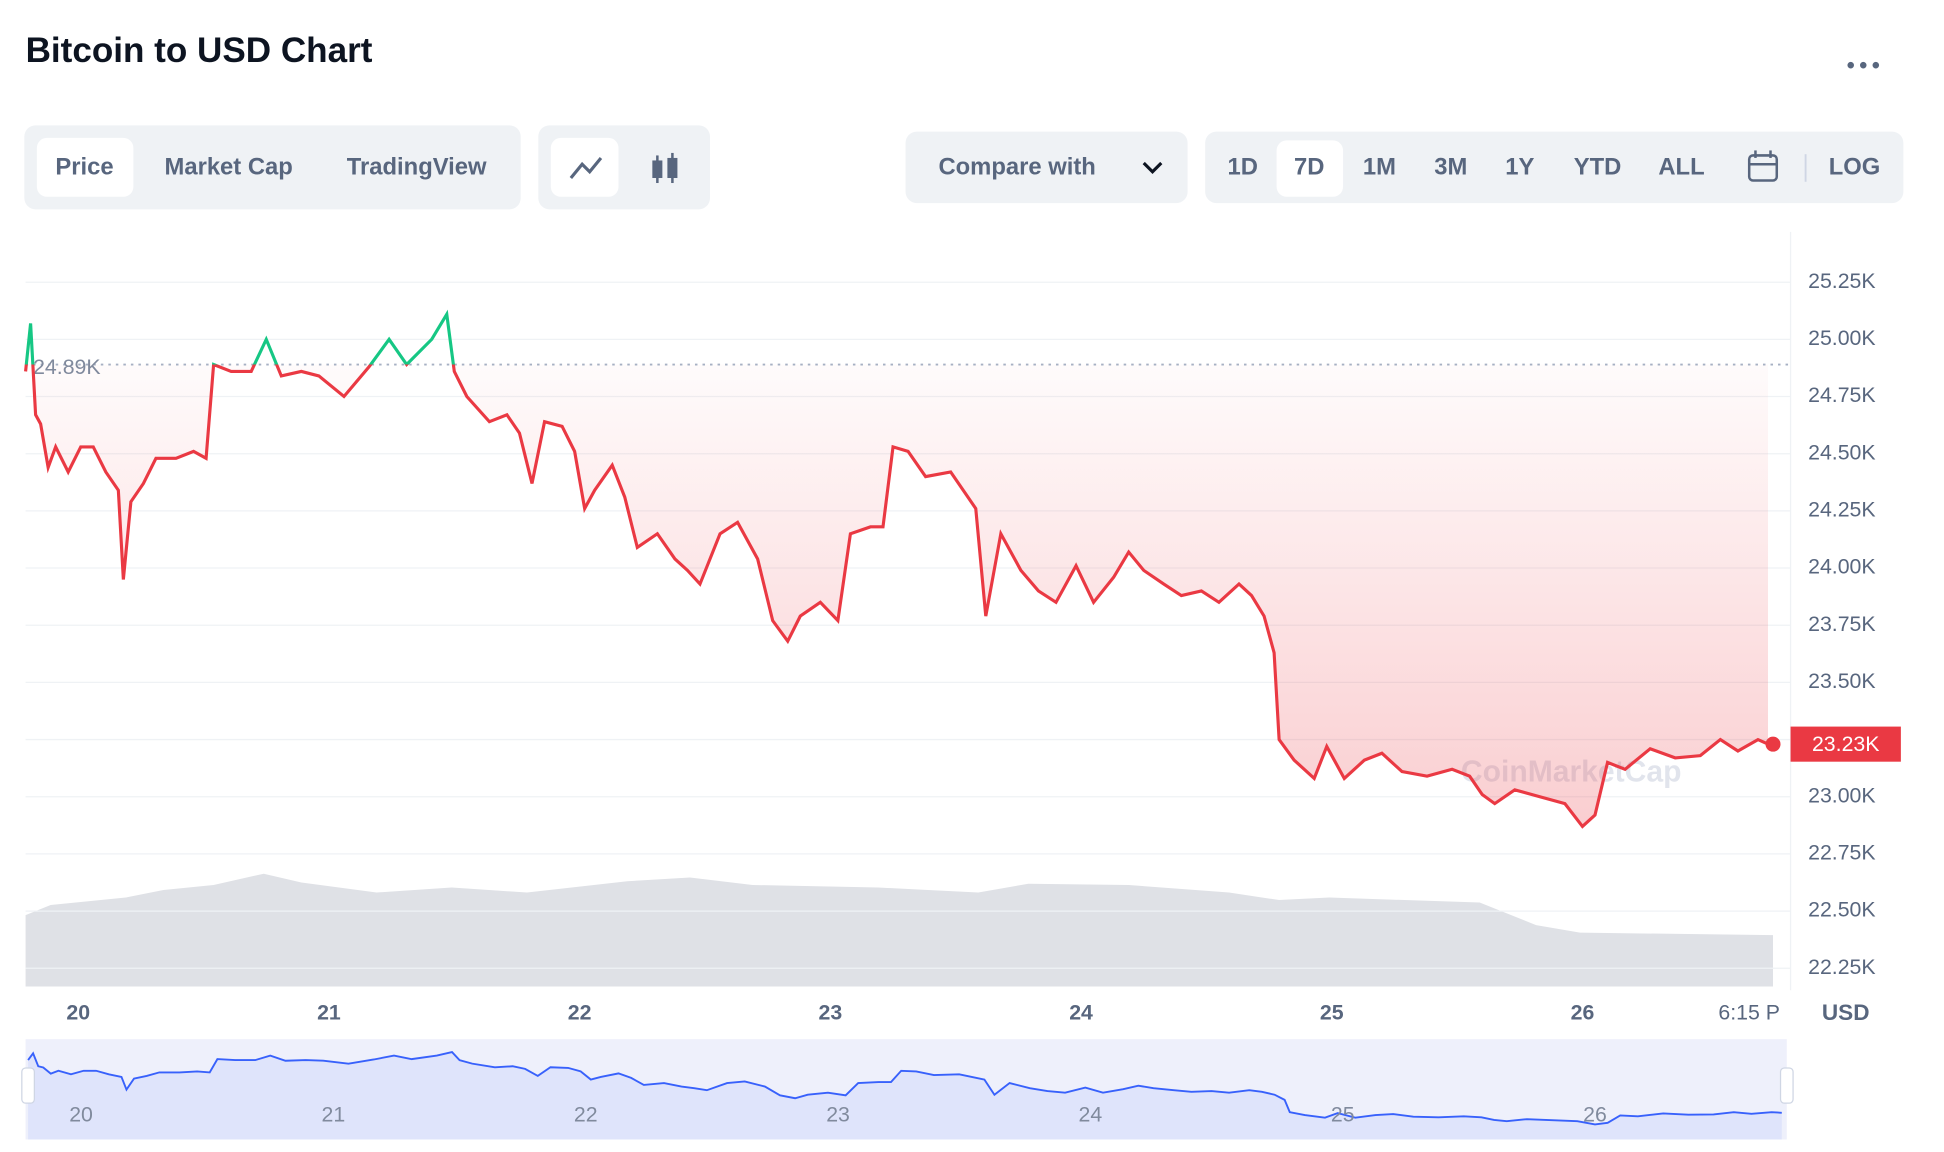  What do you see at coordinates (1842, 967) in the screenshot?
I see `y-tick-label: 22.25K` at bounding box center [1842, 967].